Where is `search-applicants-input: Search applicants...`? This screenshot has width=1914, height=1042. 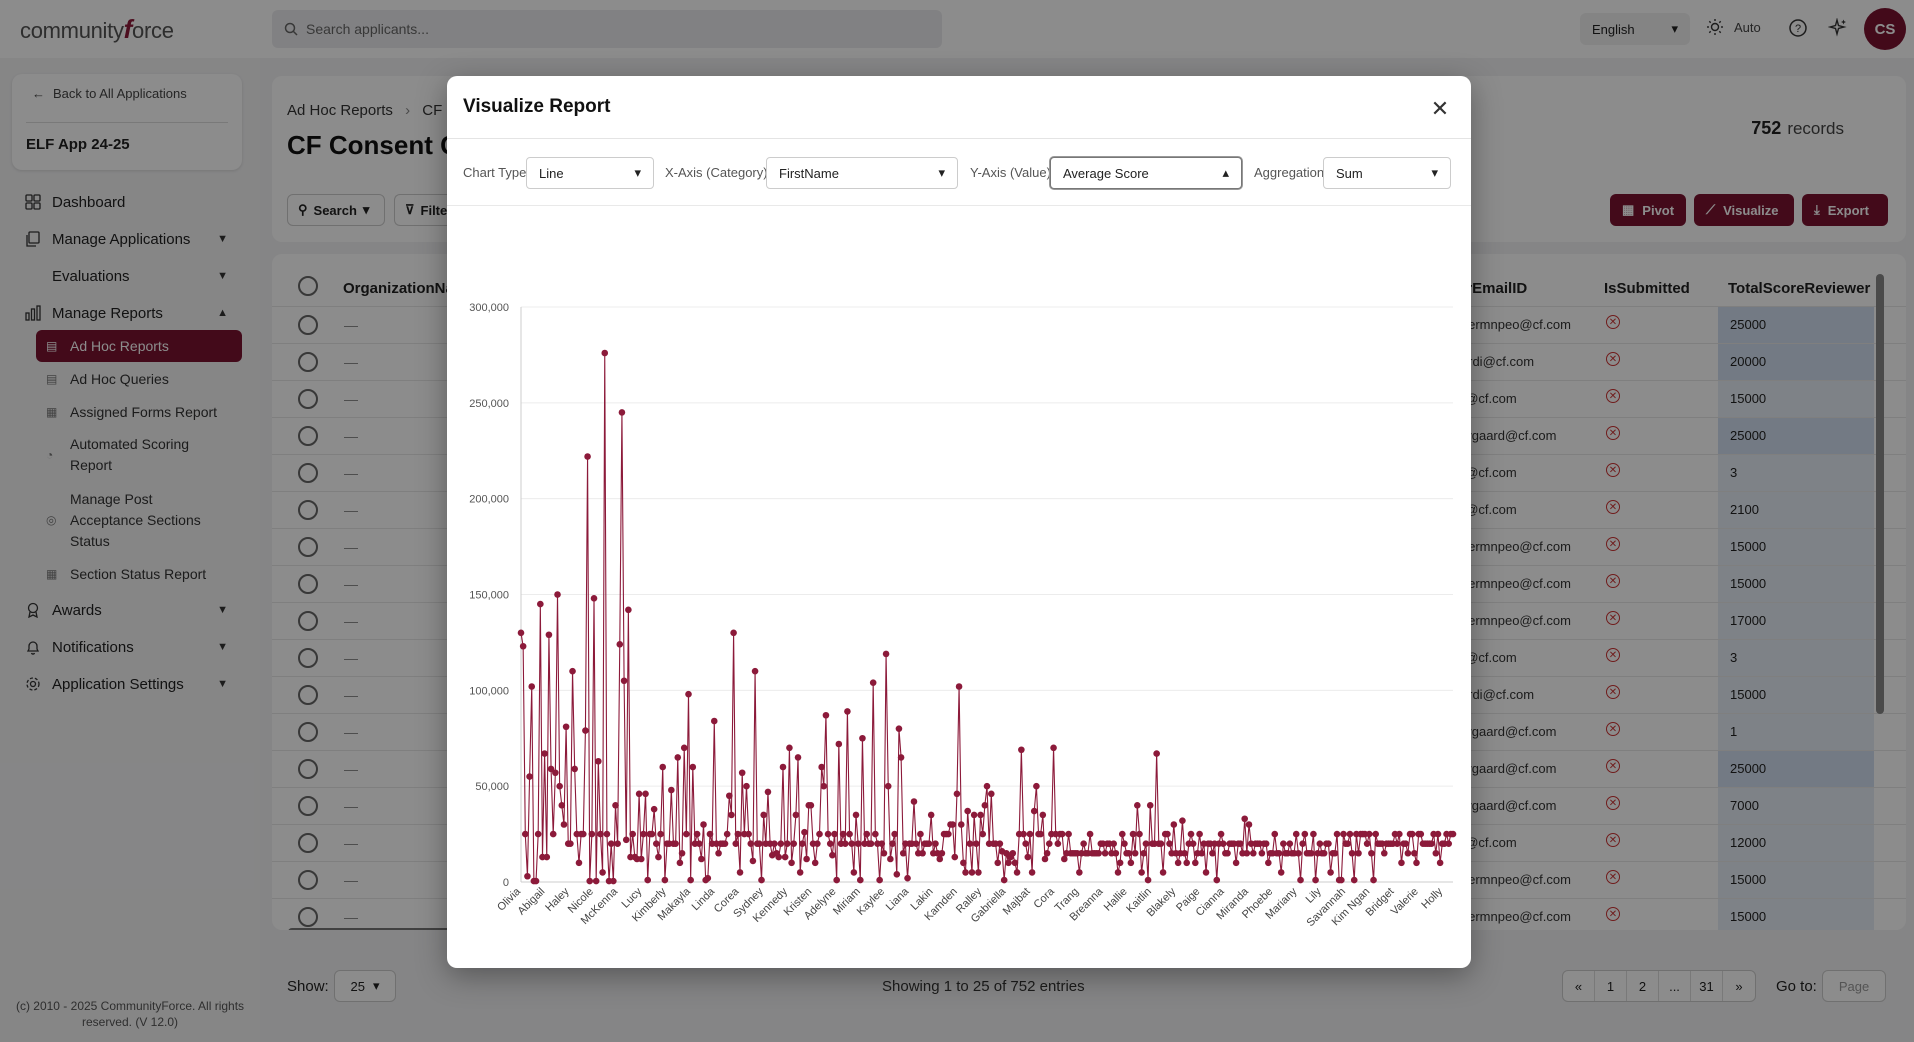 search-applicants-input: Search applicants... is located at coordinates (607, 29).